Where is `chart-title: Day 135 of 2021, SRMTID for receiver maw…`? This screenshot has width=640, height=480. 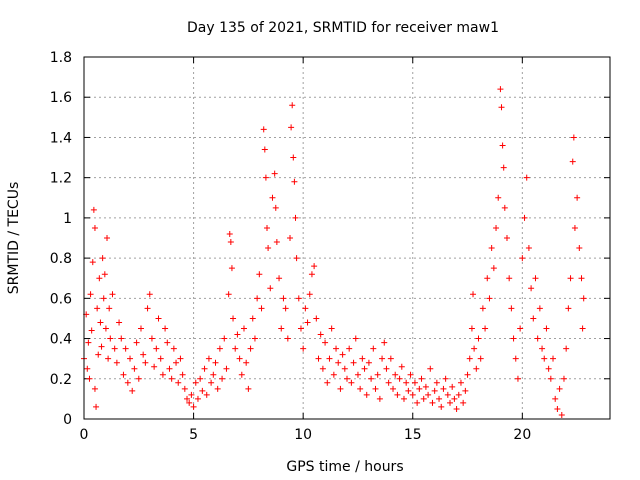 chart-title: Day 135 of 2021, SRMTID for receiver maw… is located at coordinates (343, 28).